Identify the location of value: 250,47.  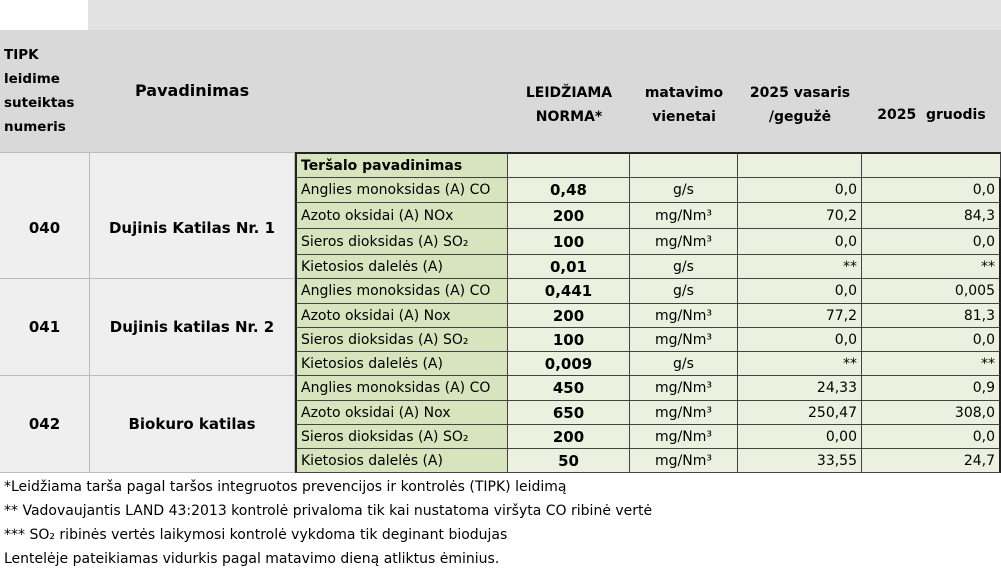
(800, 413).